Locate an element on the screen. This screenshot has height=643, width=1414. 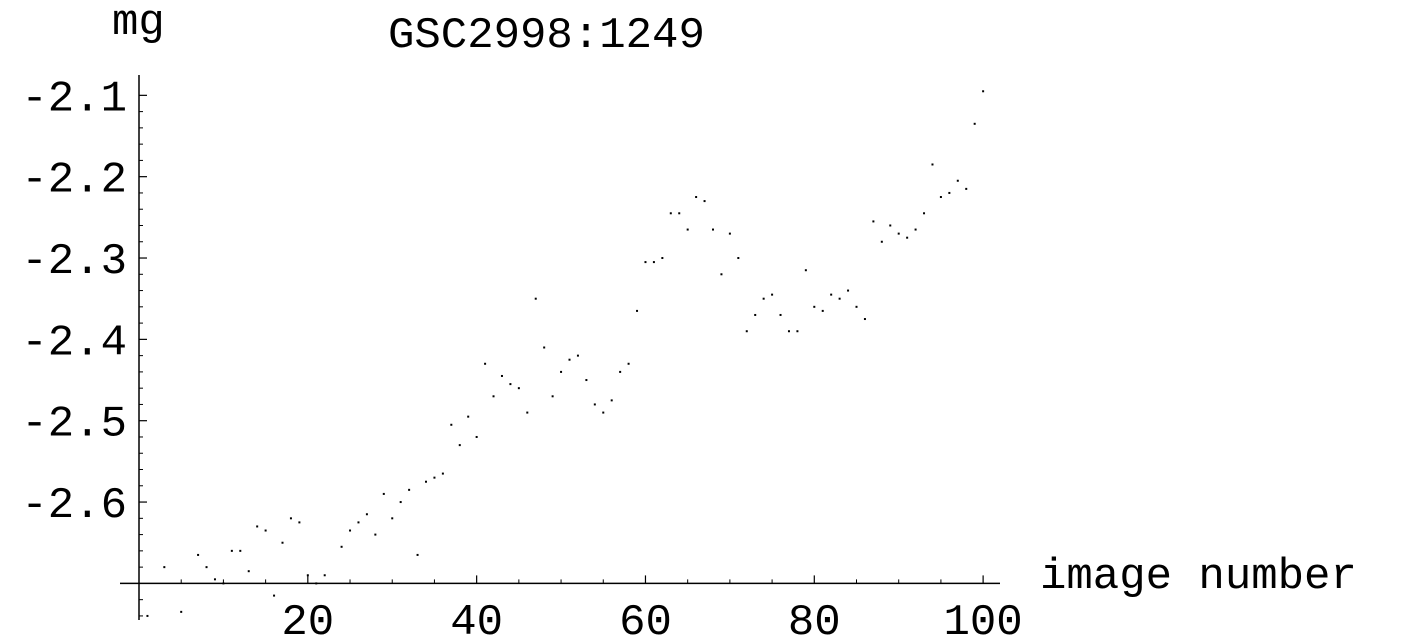
y-tick-label: -2.2 is located at coordinates (74, 181).